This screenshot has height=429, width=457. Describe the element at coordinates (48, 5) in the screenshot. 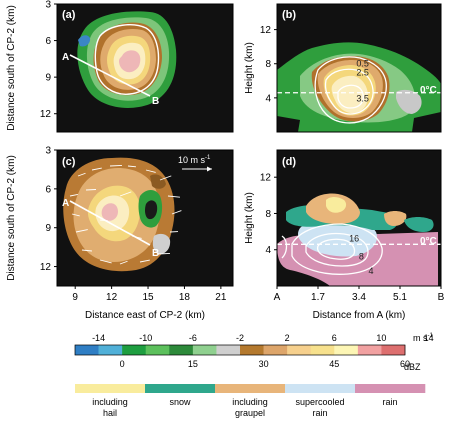

I see `panel-a-y-tick-label: 3` at that location.